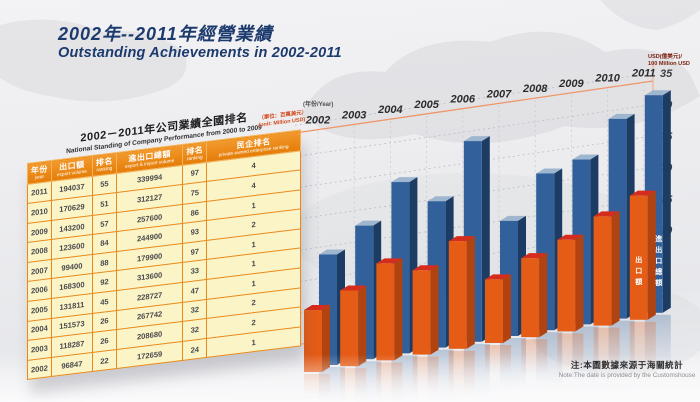  I want to click on table-cell: 24, so click(194, 349).